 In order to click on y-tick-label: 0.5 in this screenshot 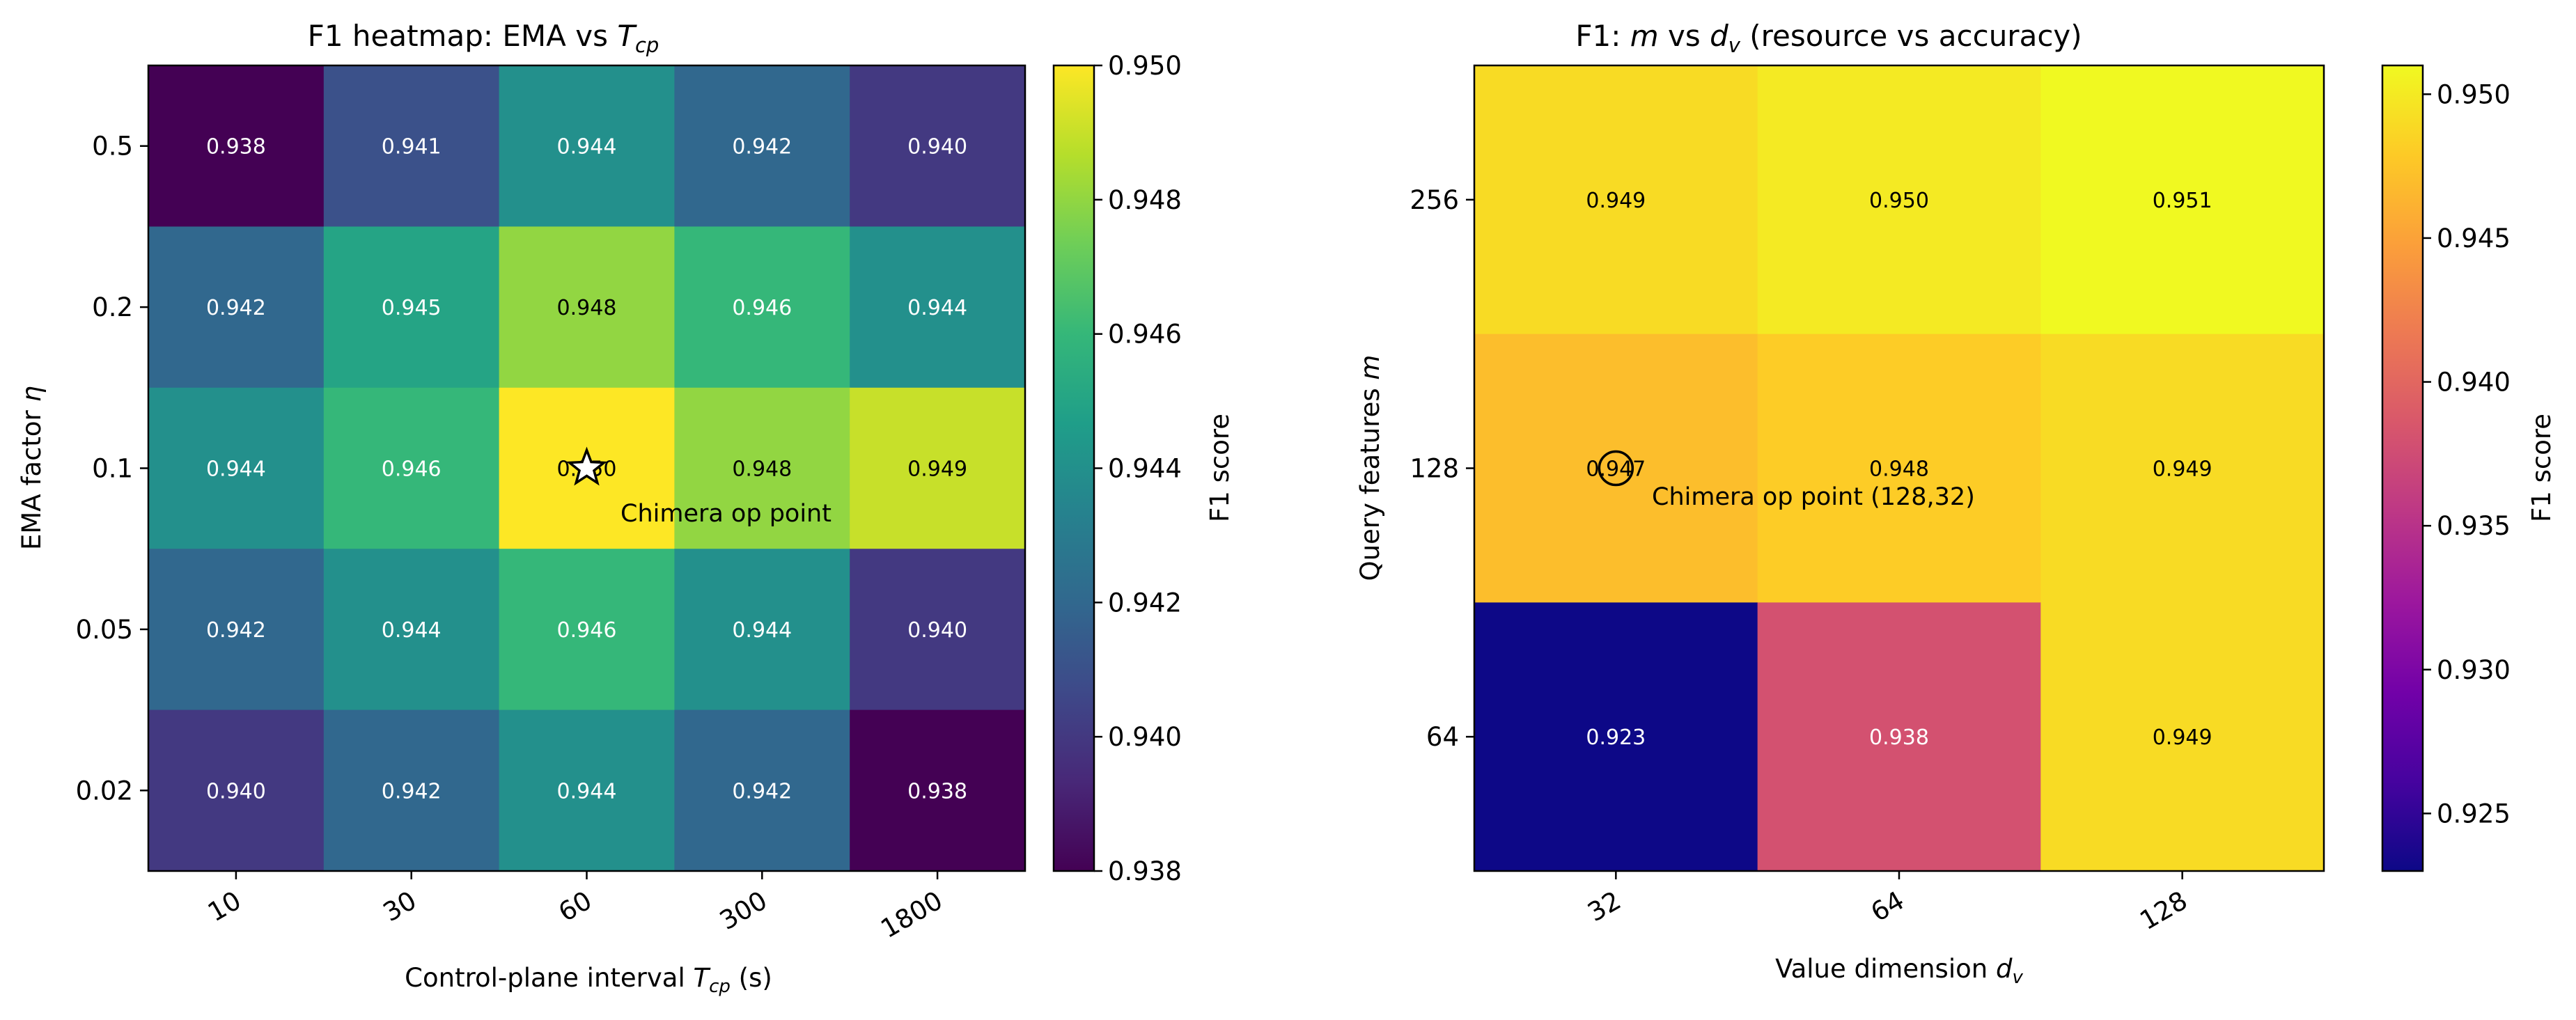, I will do `click(113, 147)`.